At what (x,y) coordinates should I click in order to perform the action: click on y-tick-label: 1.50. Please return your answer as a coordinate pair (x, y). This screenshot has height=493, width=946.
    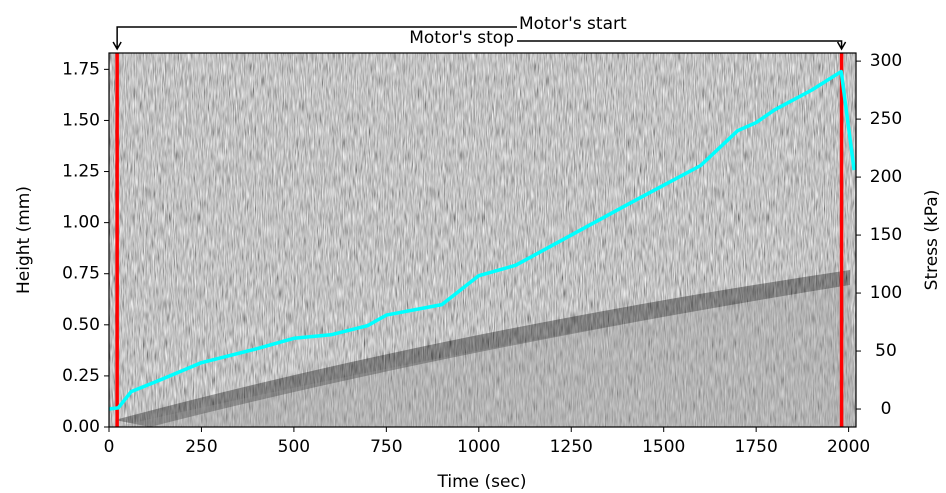
    Looking at the image, I should click on (81, 120).